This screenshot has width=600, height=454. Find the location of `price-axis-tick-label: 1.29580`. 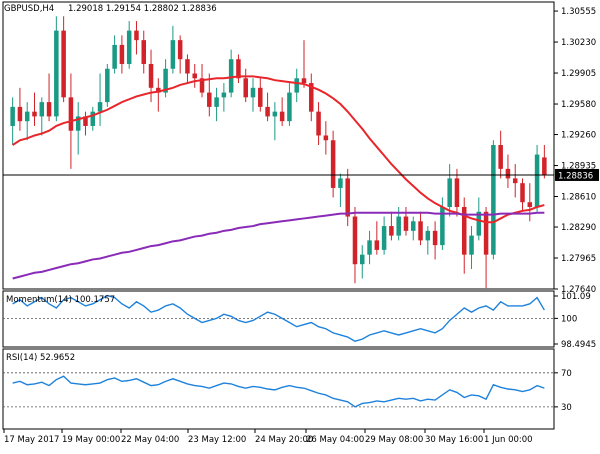

price-axis-tick-label: 1.29580 is located at coordinates (578, 105).